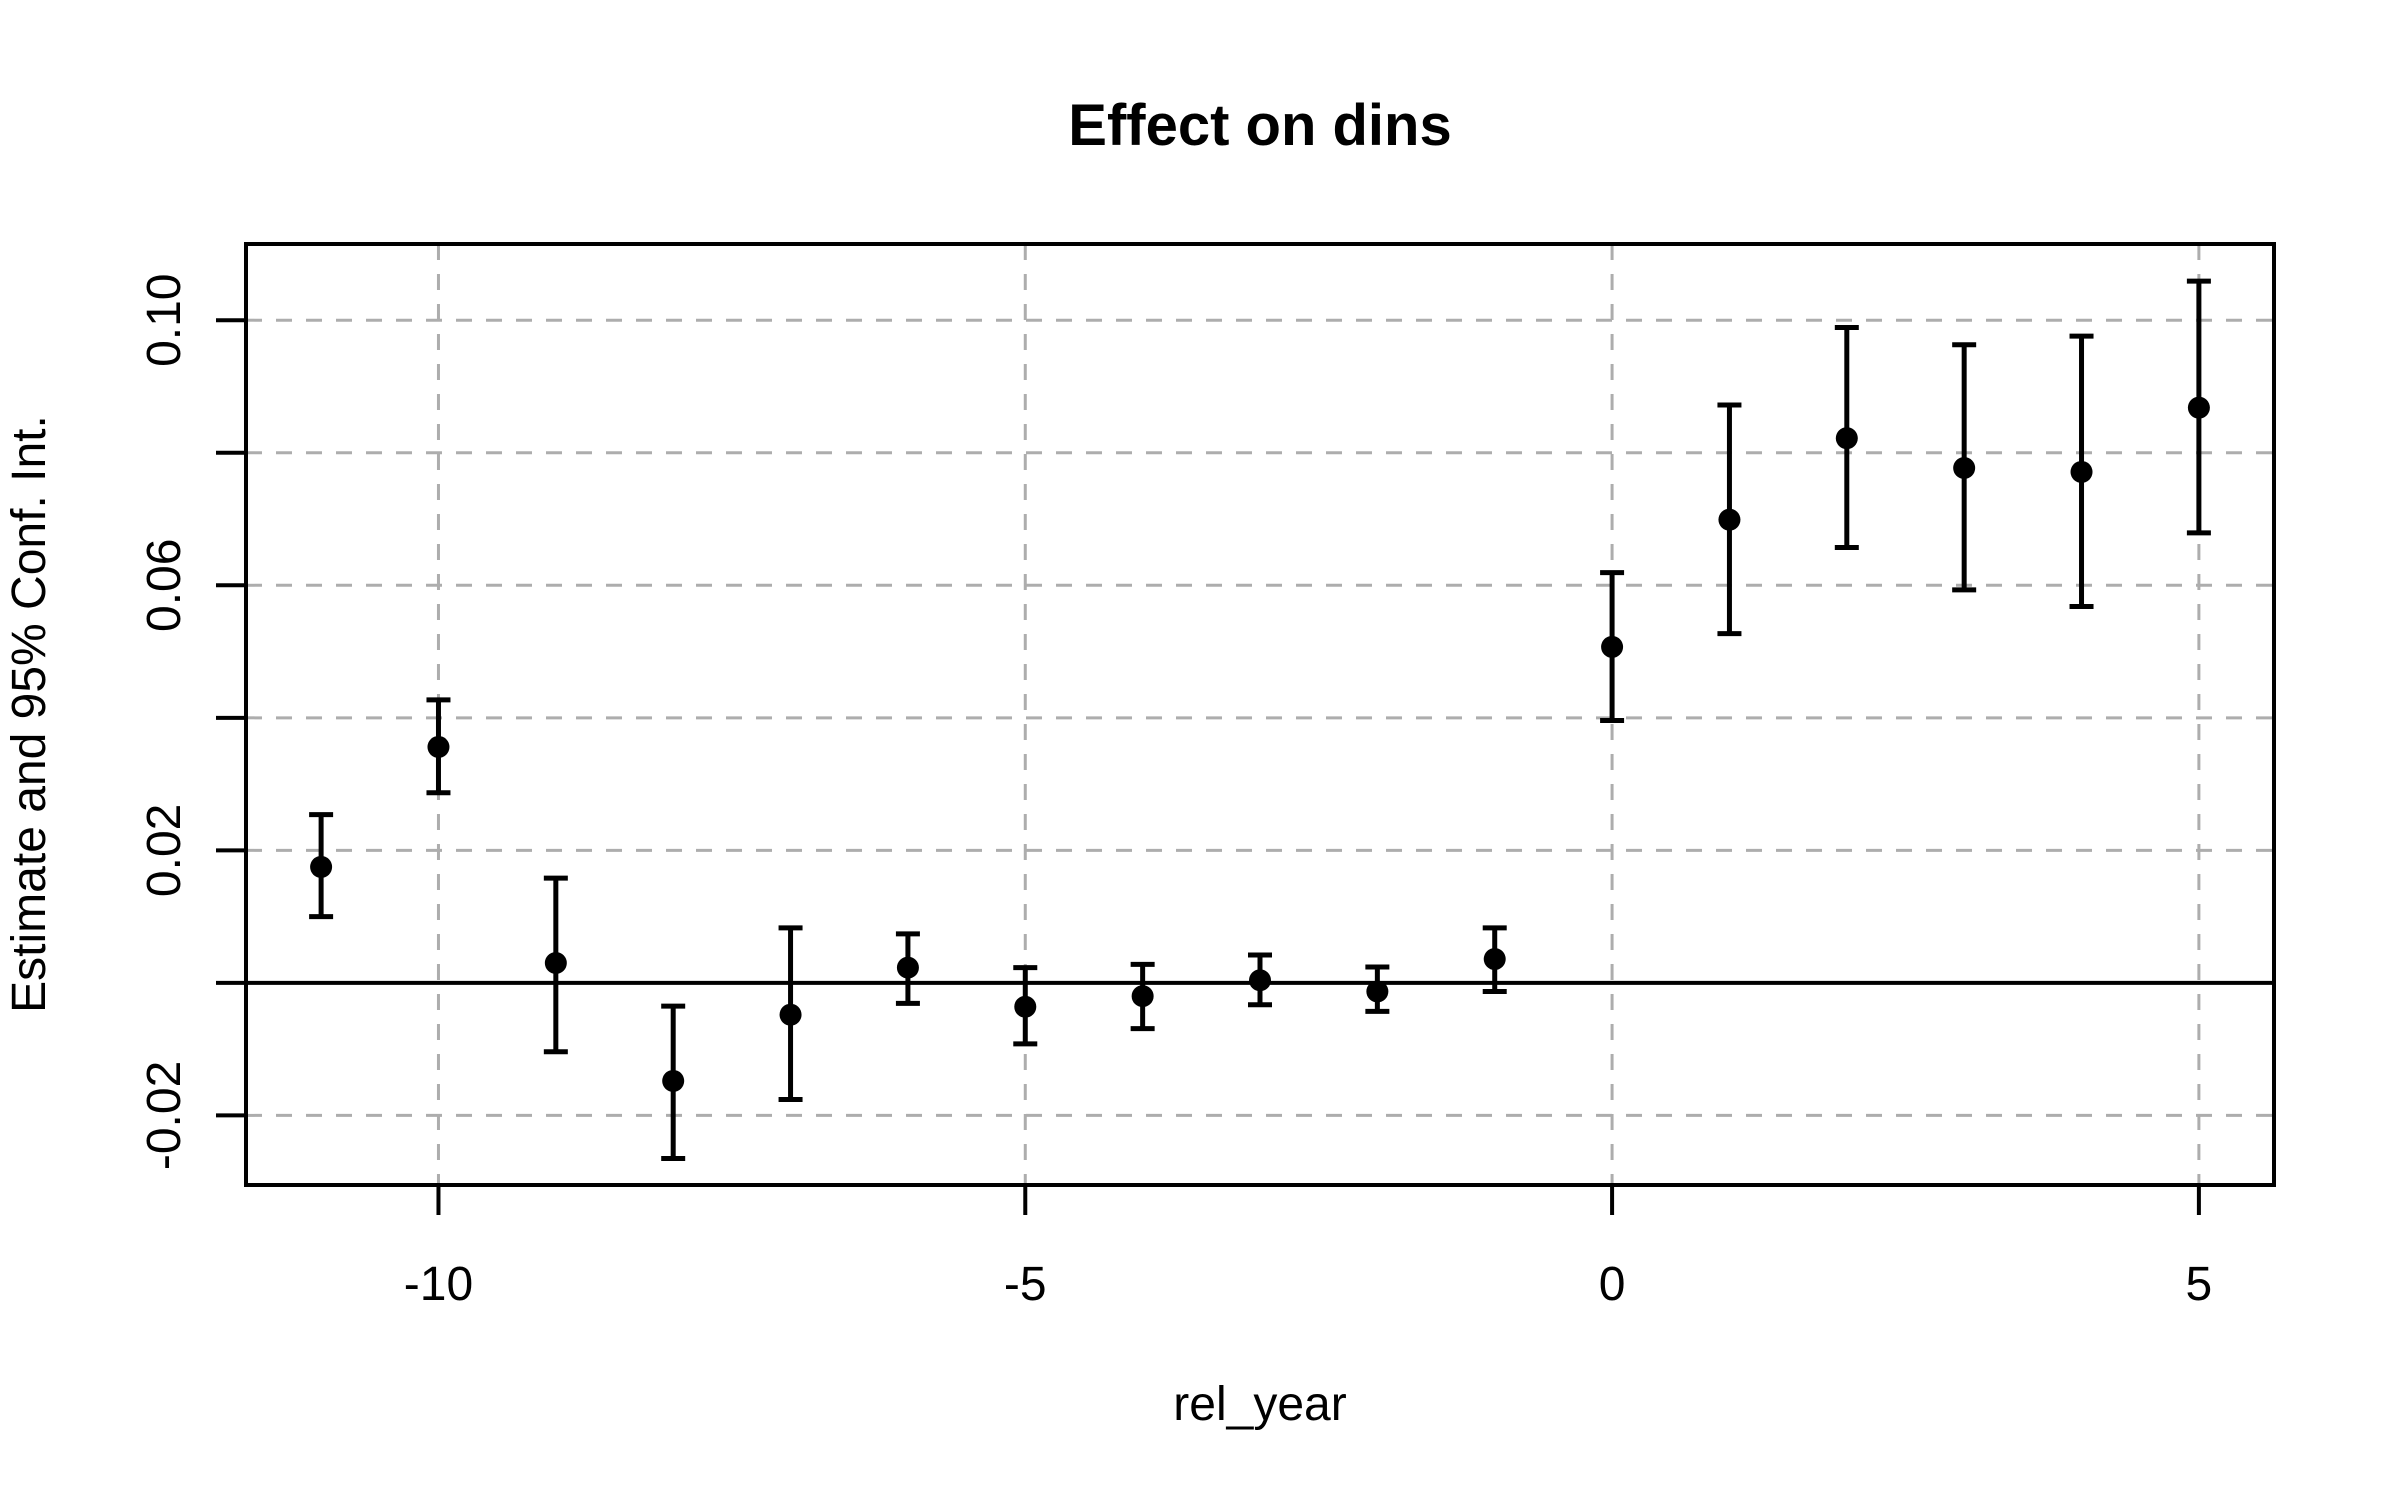  Describe the element at coordinates (2199, 1284) in the screenshot. I see `x-tick-label: 5` at that location.